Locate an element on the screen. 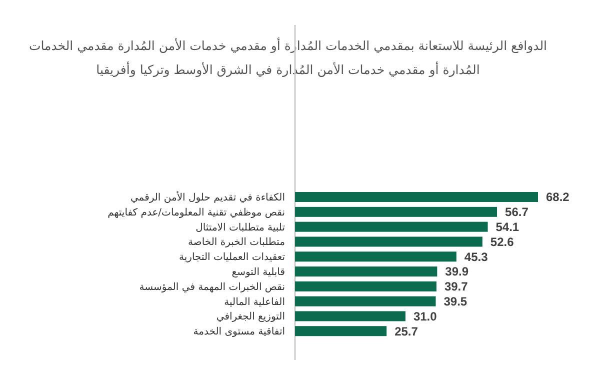 The image size is (600, 382). data-label: 56.7 is located at coordinates (517, 212).